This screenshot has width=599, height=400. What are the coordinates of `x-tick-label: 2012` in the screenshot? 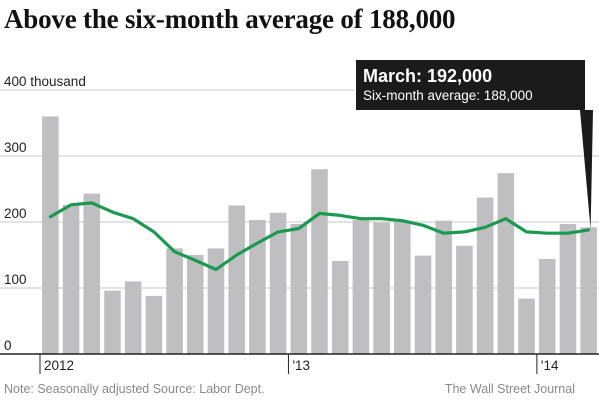 It's located at (59, 365).